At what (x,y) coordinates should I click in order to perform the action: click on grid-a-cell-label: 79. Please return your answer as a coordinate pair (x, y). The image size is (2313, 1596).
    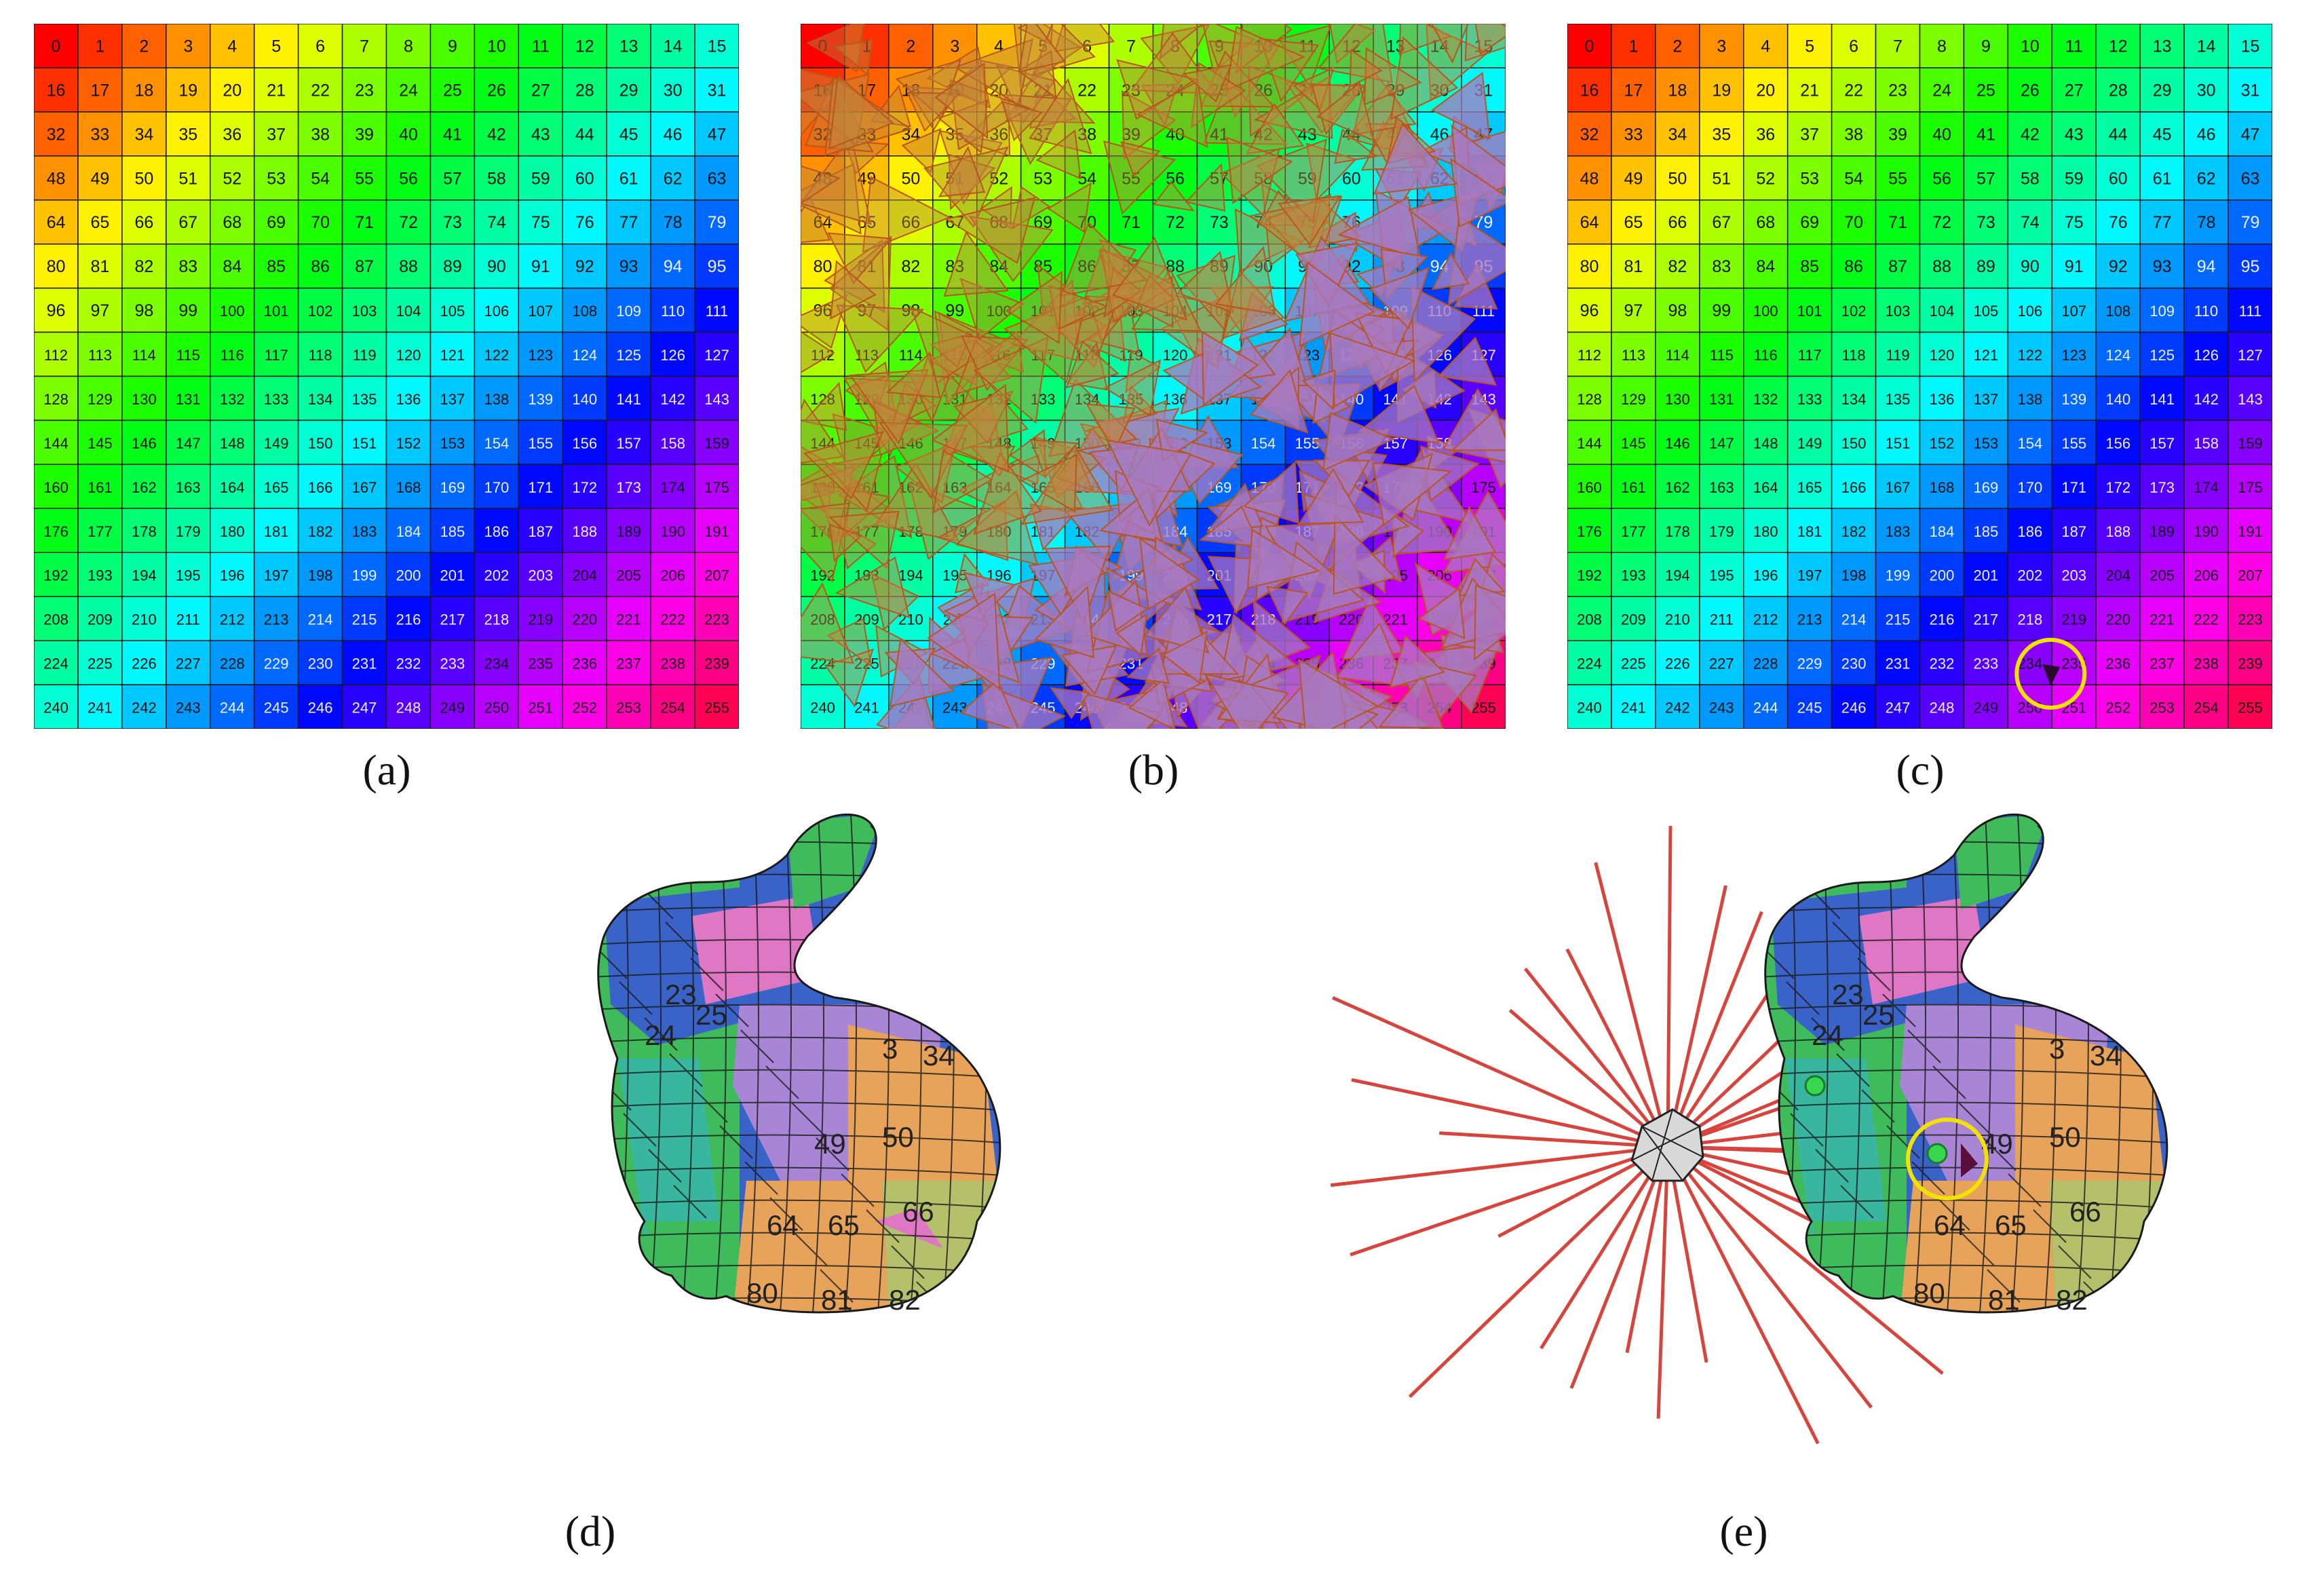
    Looking at the image, I should click on (718, 222).